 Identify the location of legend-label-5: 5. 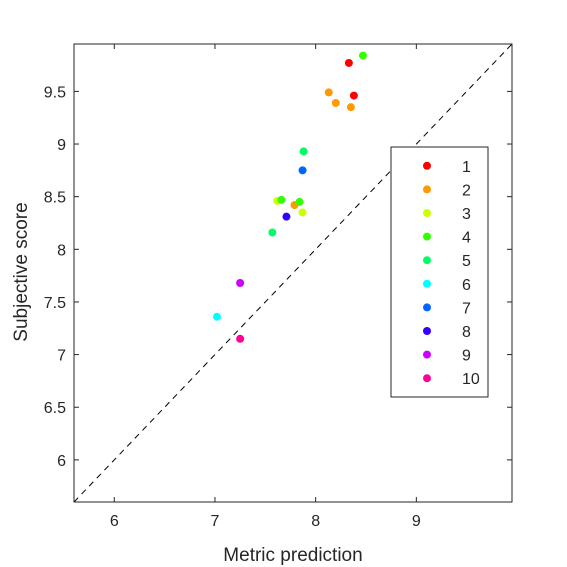
(466, 261).